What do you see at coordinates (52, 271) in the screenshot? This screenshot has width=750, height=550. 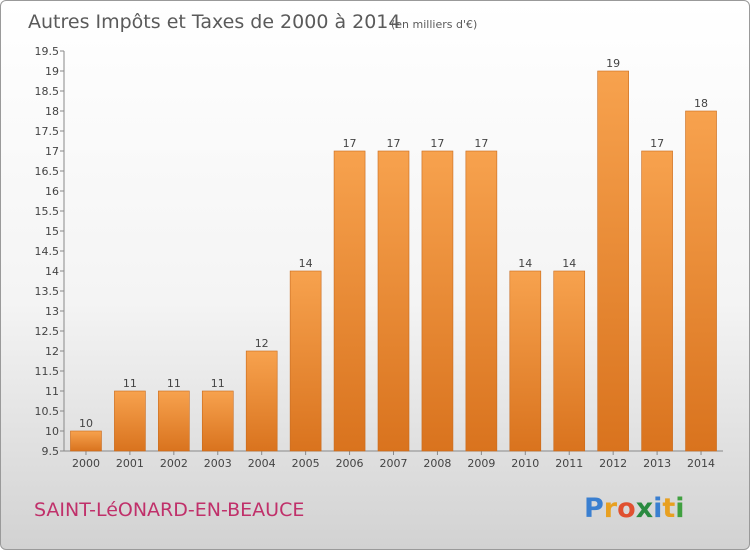 I see `y-tick-label: 14` at bounding box center [52, 271].